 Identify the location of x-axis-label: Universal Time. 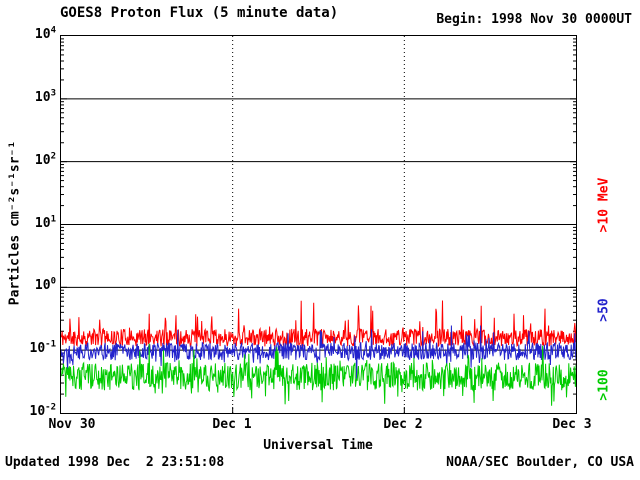
(318, 445).